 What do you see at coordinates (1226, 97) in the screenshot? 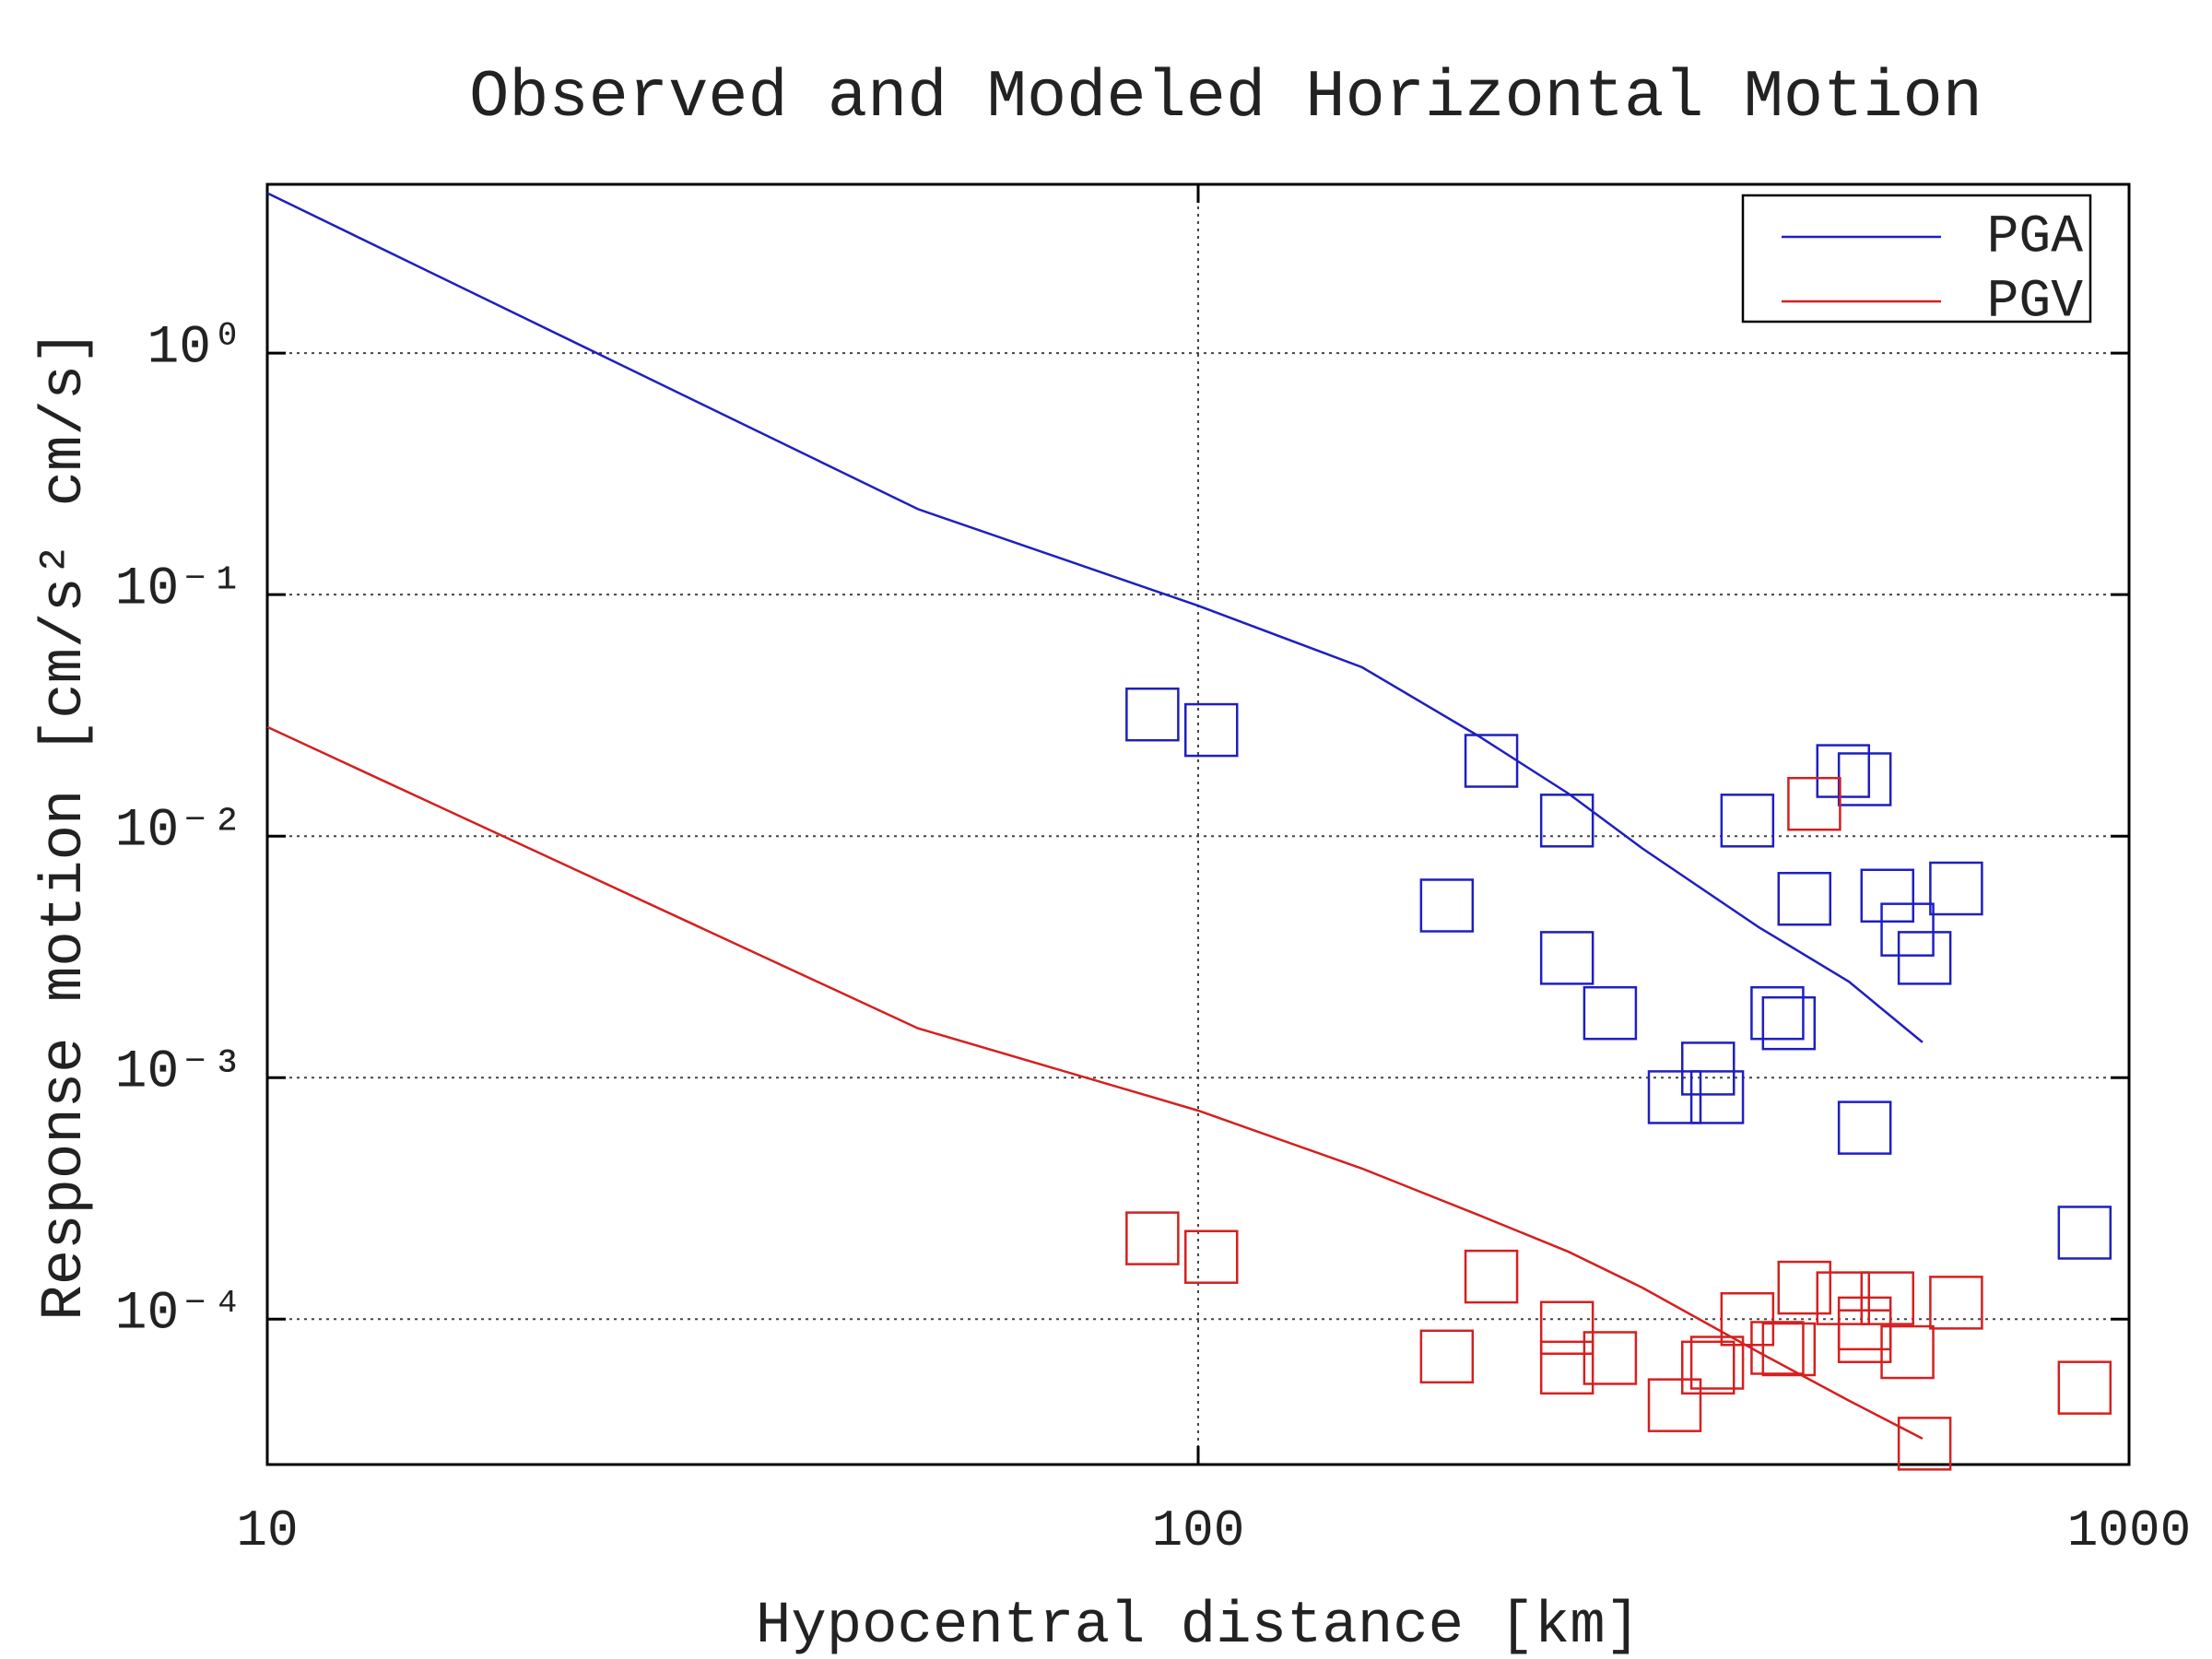
I see `chart-title: Observed and Modeled Horizontal Motion` at bounding box center [1226, 97].